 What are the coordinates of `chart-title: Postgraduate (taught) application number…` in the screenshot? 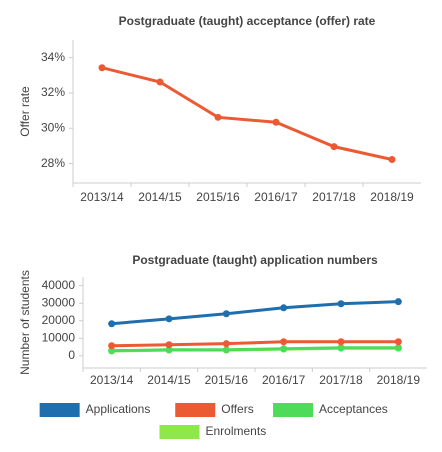 It's located at (255, 260).